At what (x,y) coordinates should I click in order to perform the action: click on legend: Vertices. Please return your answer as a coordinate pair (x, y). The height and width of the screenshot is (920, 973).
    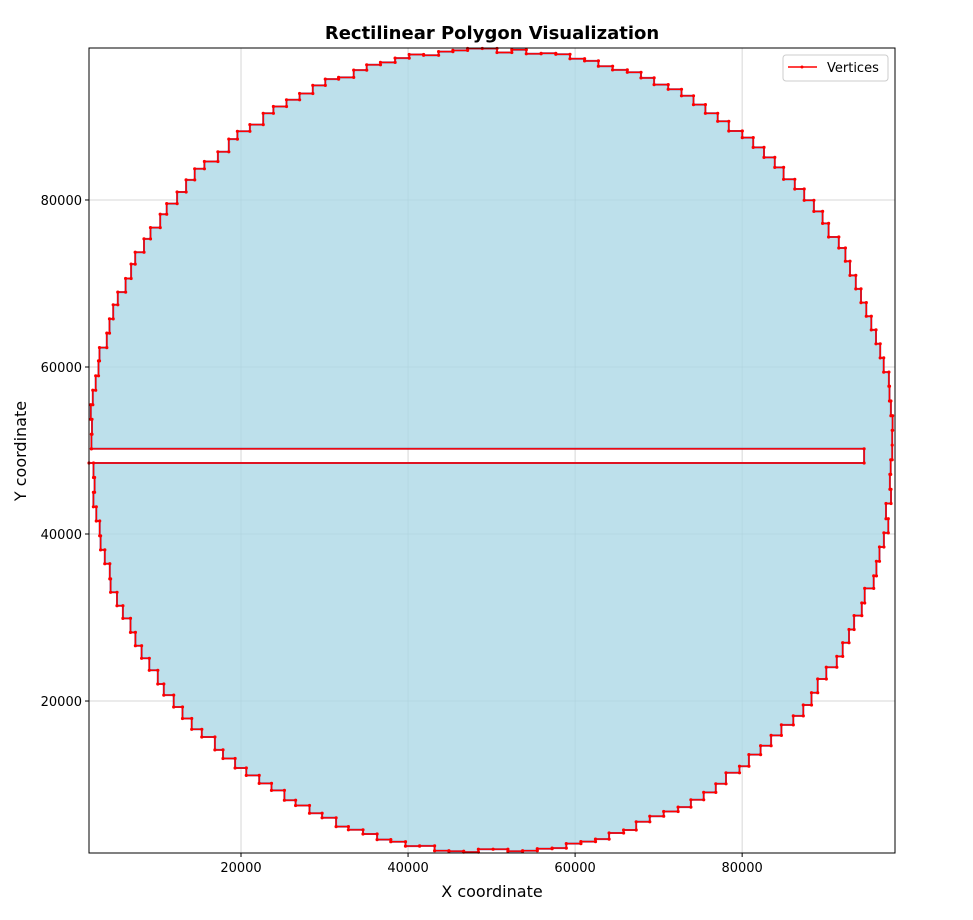
    Looking at the image, I should click on (835, 68).